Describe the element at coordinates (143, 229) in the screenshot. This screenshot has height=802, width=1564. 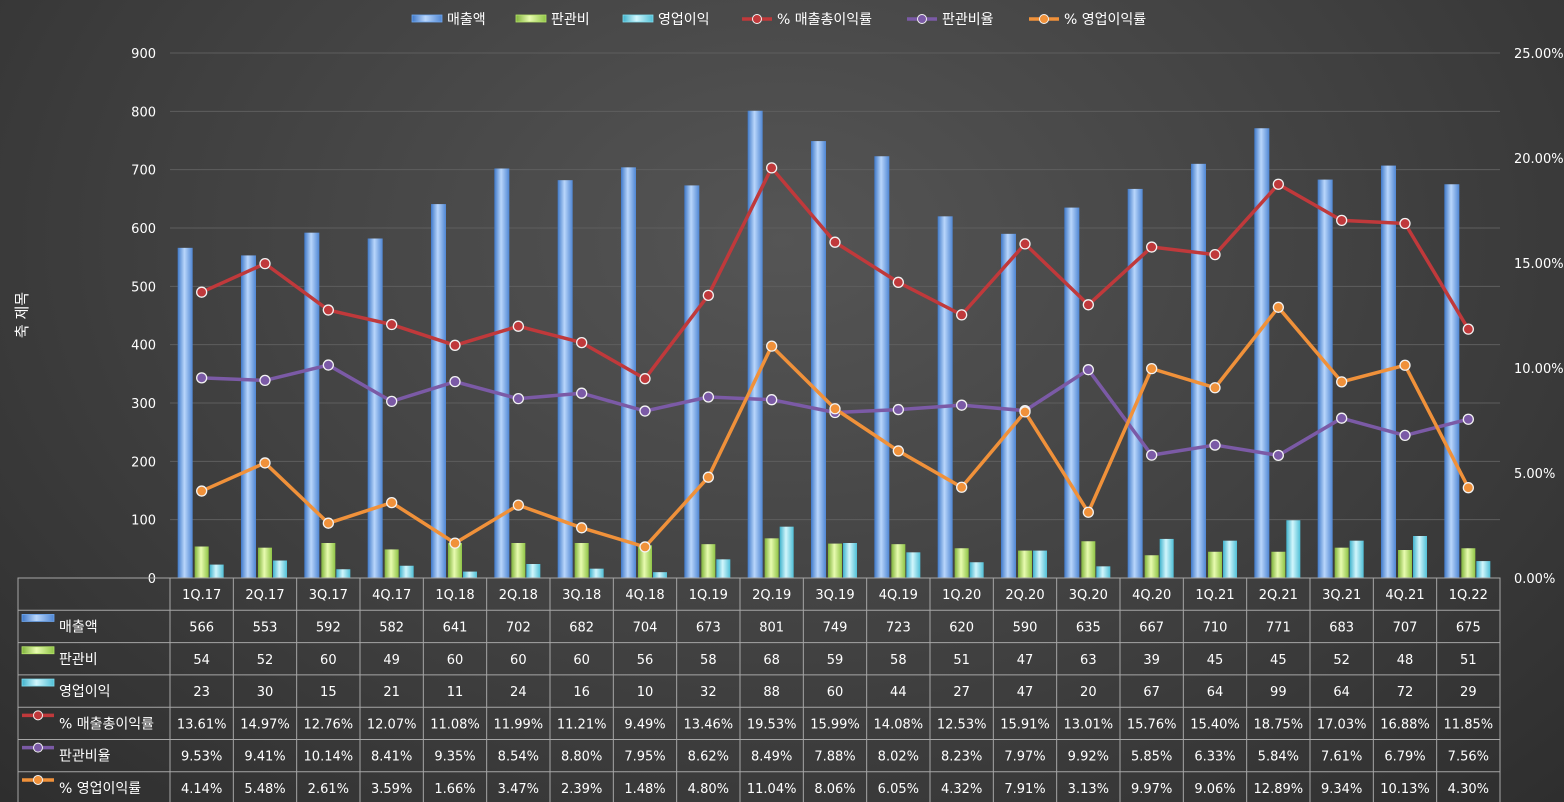
I see `y-tick-label: 600` at that location.